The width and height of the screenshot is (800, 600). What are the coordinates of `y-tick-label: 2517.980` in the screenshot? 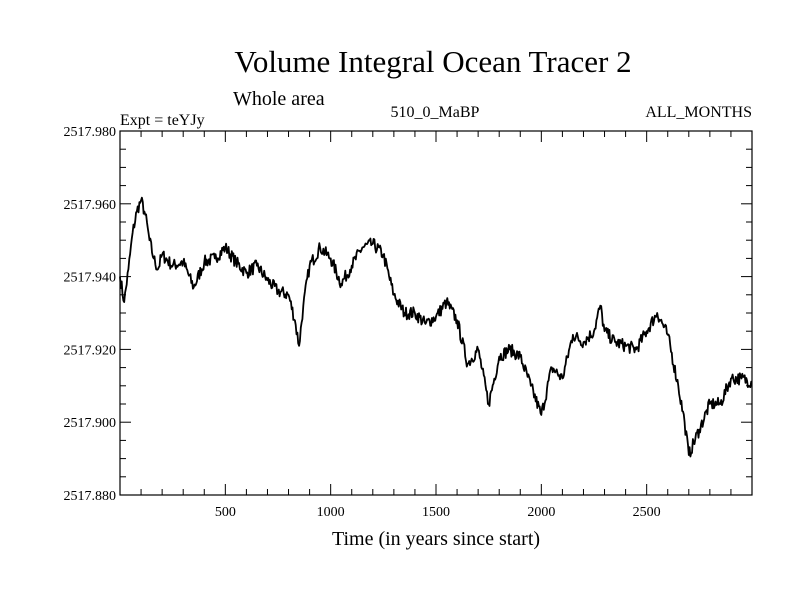 It's located at (90, 132).